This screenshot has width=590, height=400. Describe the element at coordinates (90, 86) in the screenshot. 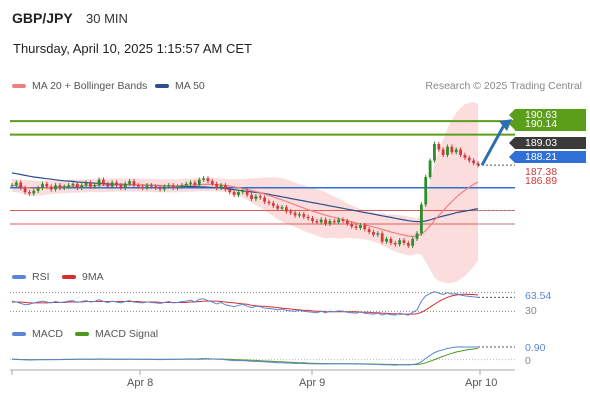

I see `legend-ma20-label: MA 20 + Bollinger Bands` at that location.